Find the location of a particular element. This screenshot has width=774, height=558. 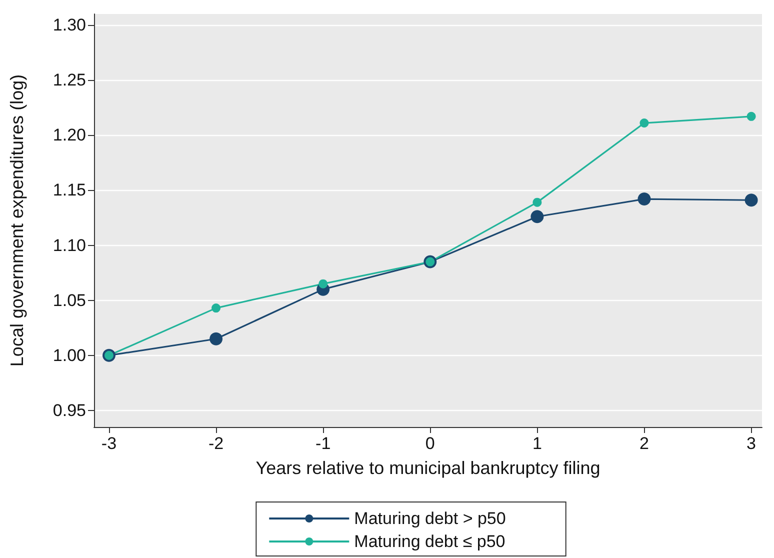

y-tick-label: 1.20 is located at coordinates (69, 135).